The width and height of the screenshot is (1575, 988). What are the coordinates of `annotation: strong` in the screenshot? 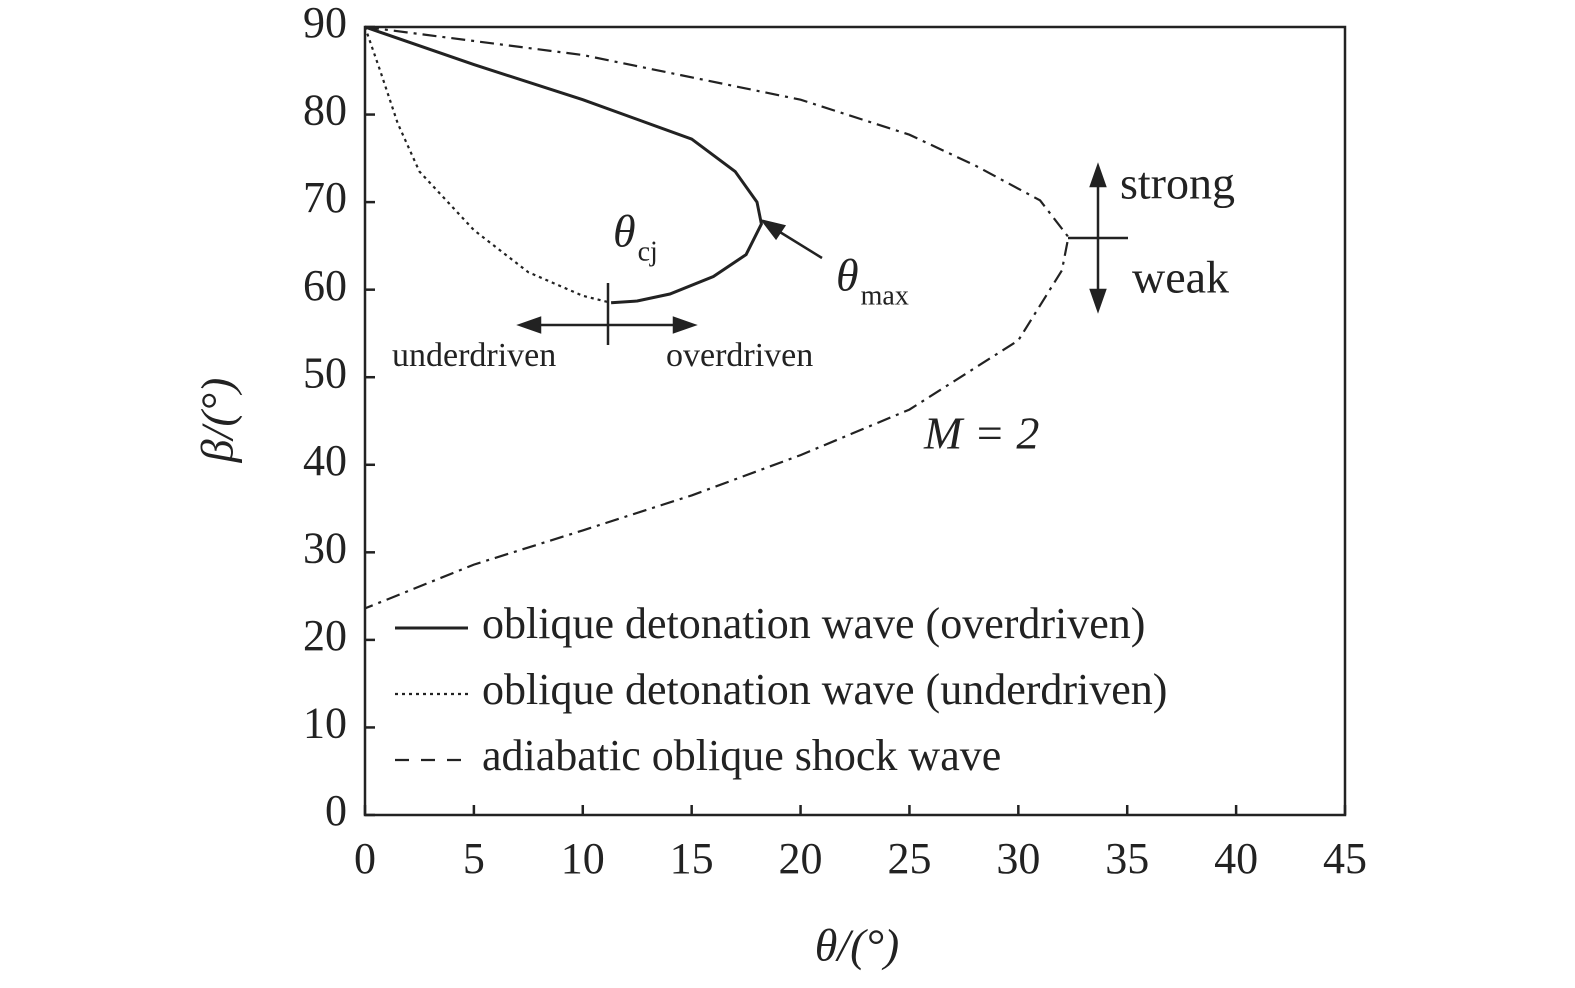 It's located at (1177, 183).